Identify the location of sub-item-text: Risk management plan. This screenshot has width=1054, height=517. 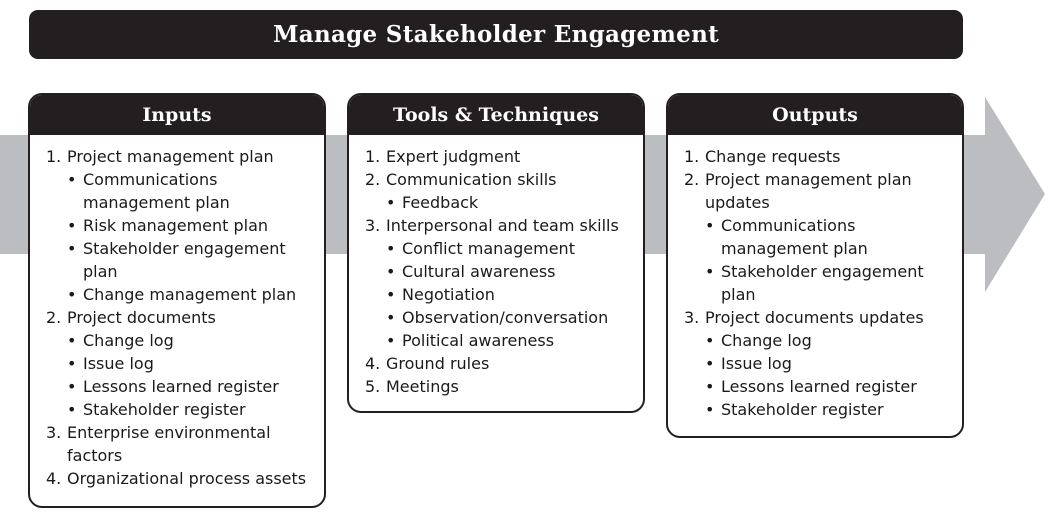
(176, 225).